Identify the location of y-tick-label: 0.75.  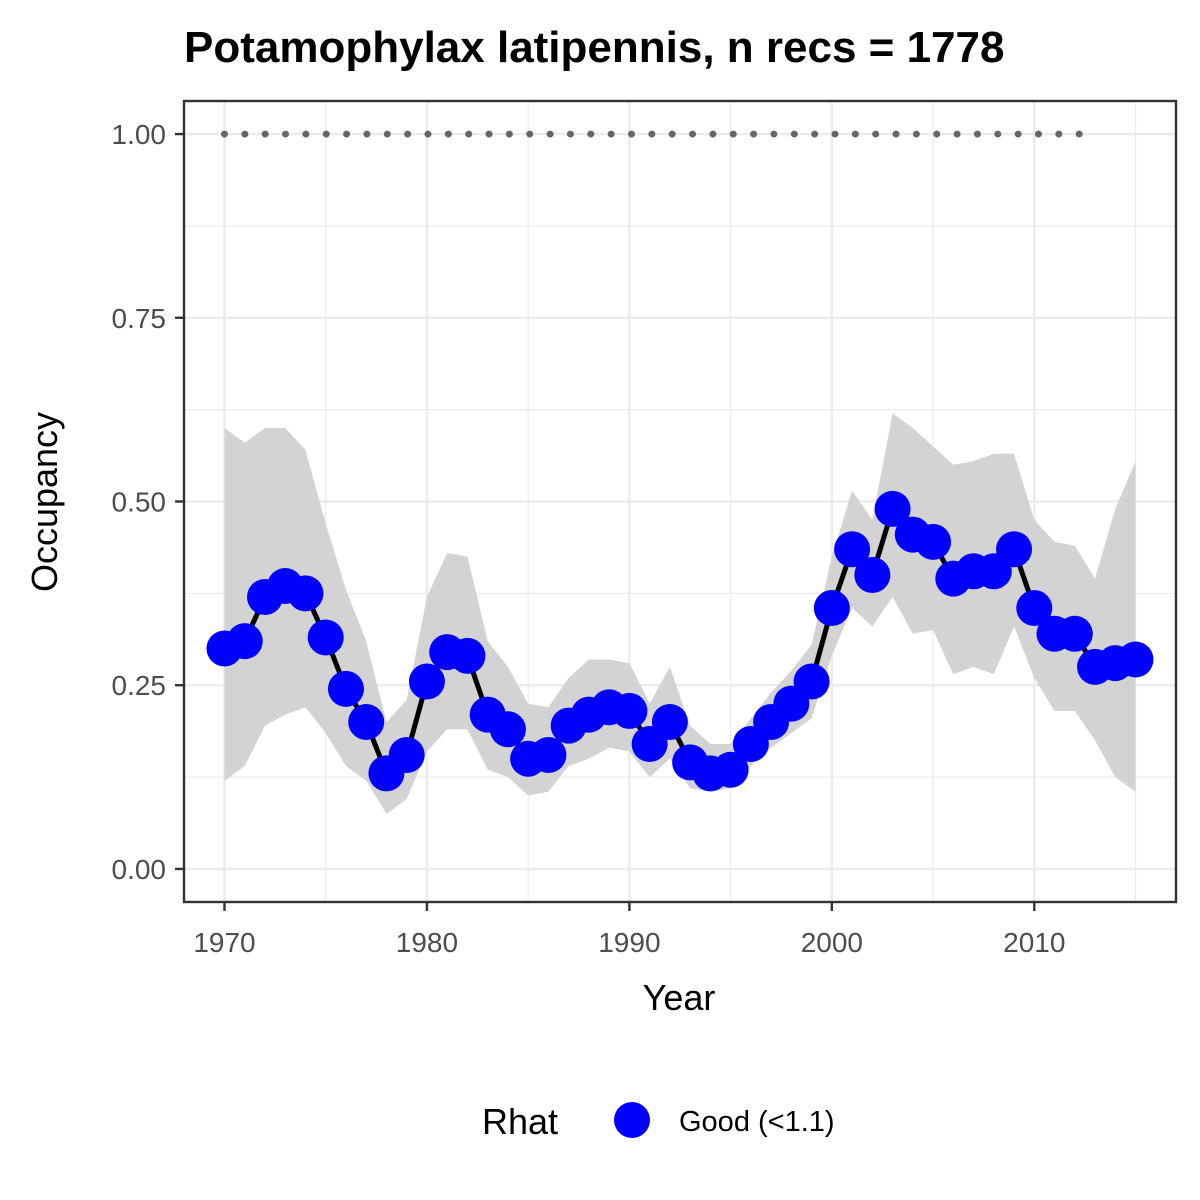
(139, 318).